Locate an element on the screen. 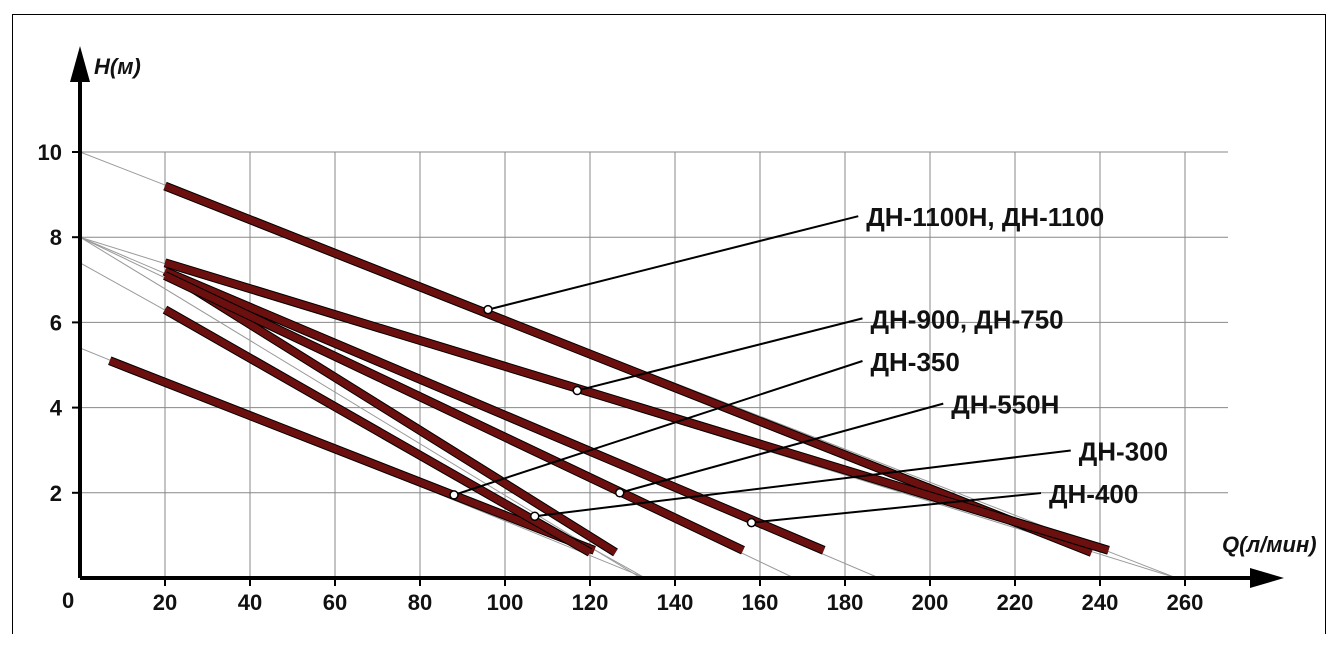 The height and width of the screenshot is (646, 1338). callout-line-дн-550н is located at coordinates (781, 448).